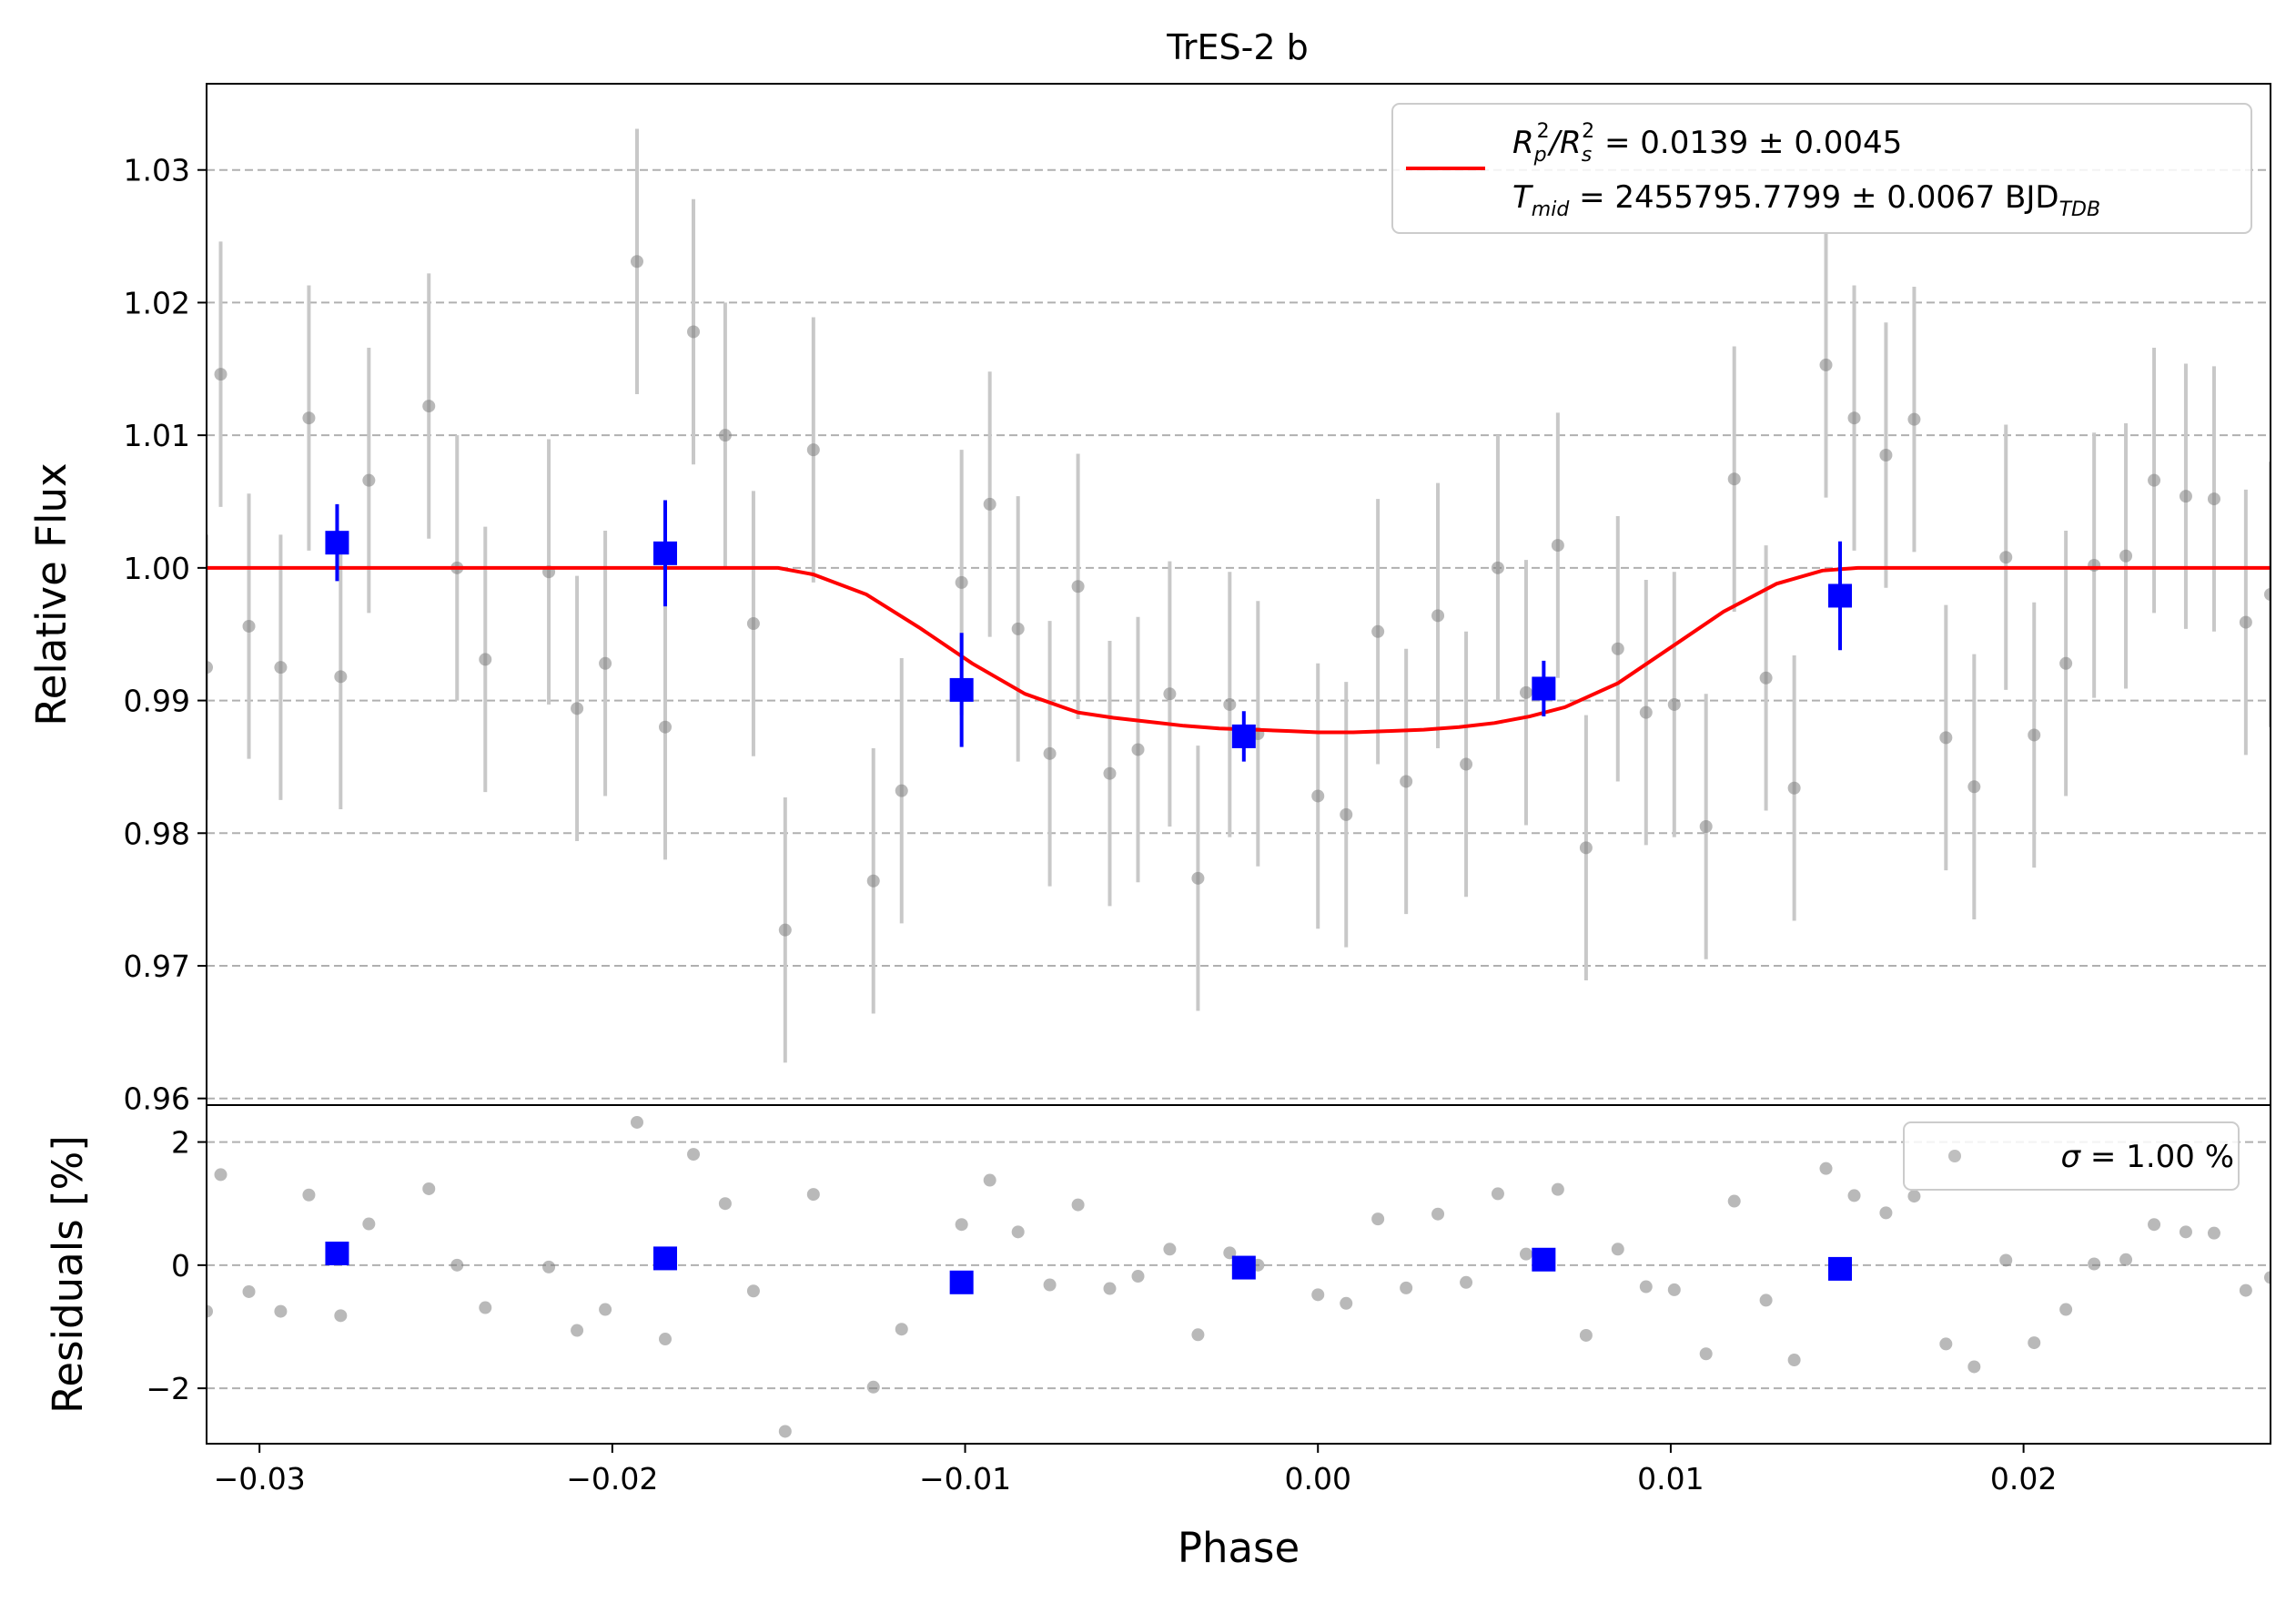  I want to click on residuals-legend-box, so click(2071, 1156).